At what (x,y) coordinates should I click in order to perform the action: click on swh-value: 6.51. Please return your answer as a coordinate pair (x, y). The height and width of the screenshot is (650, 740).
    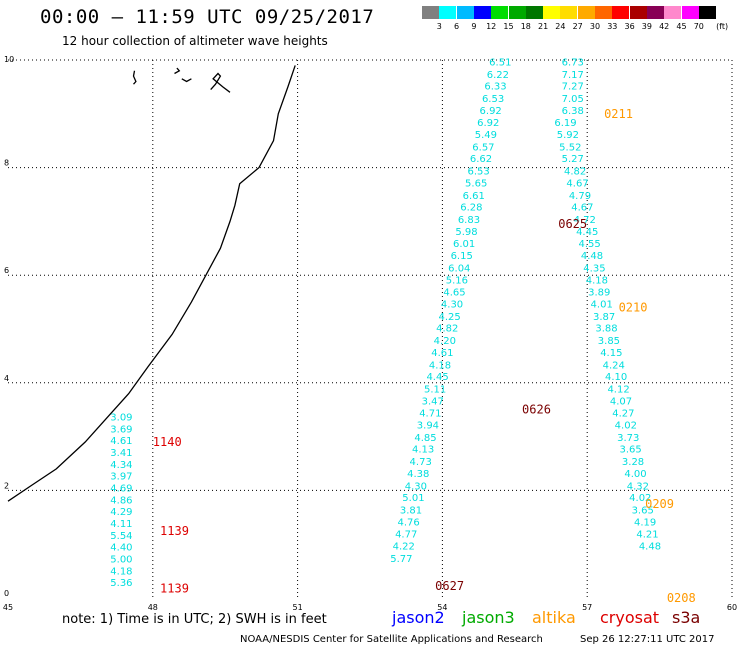
    Looking at the image, I should click on (500, 62).